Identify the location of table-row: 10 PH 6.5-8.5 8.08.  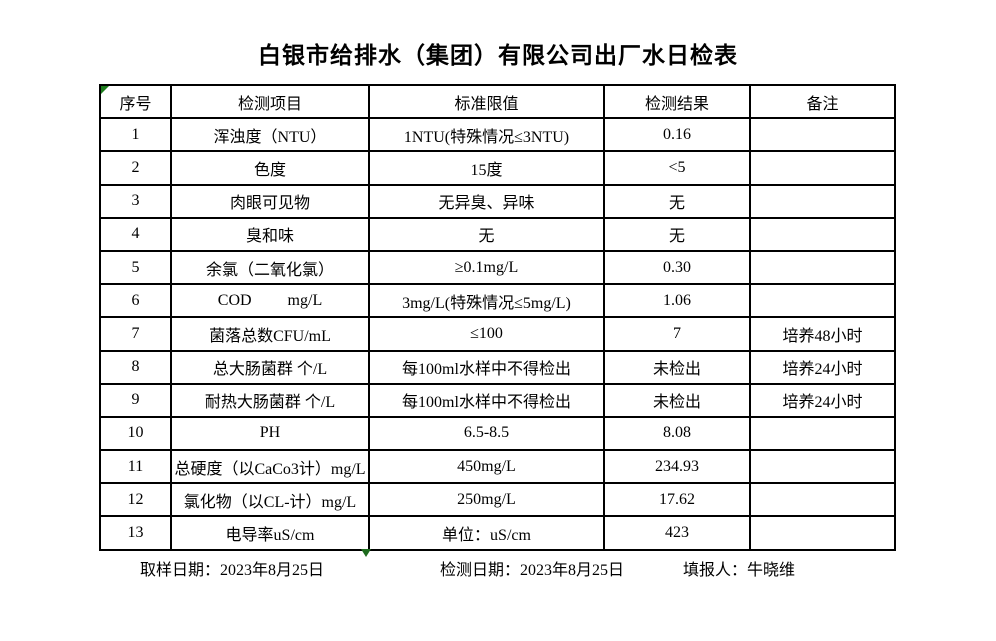
(497, 433).